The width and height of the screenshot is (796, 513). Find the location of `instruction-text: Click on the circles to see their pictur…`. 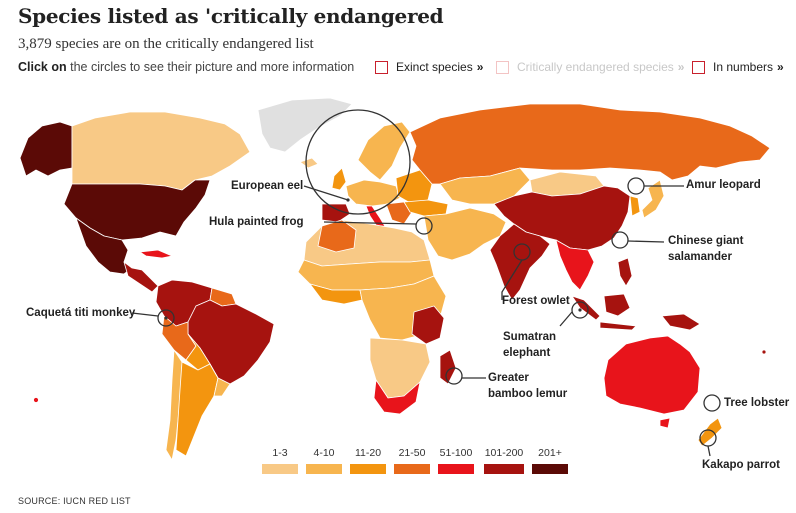

instruction-text: Click on the circles to see their pictur… is located at coordinates (186, 67).